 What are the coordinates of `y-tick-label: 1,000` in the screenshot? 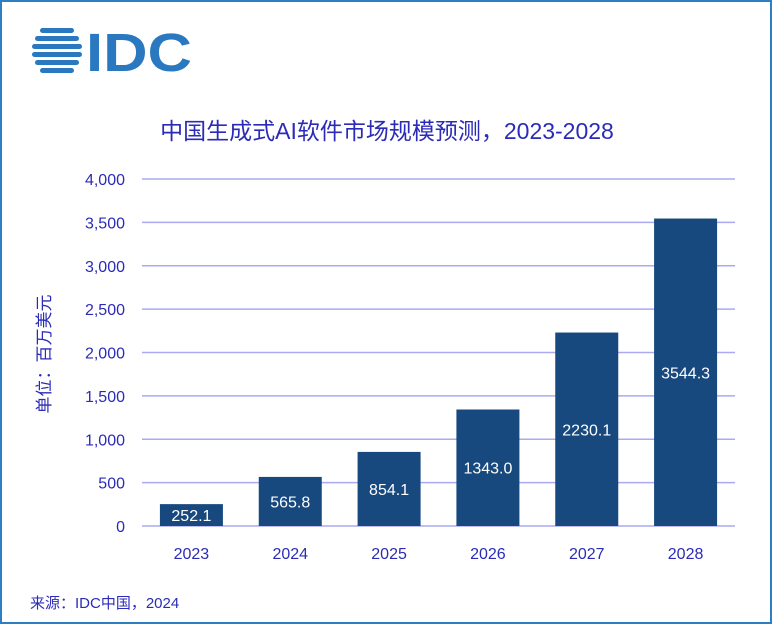 It's located at (105, 440).